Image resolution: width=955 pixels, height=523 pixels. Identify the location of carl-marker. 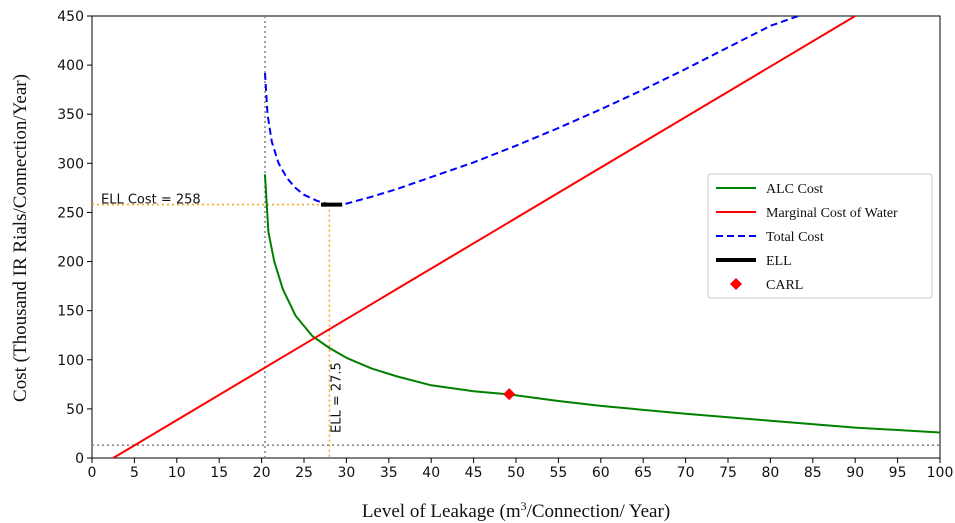
(509, 394).